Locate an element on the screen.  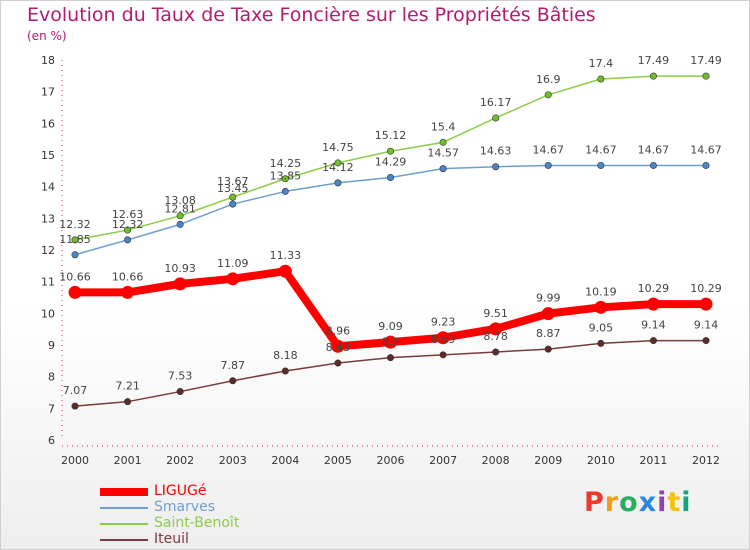
data-label: 10.66 is located at coordinates (128, 276).